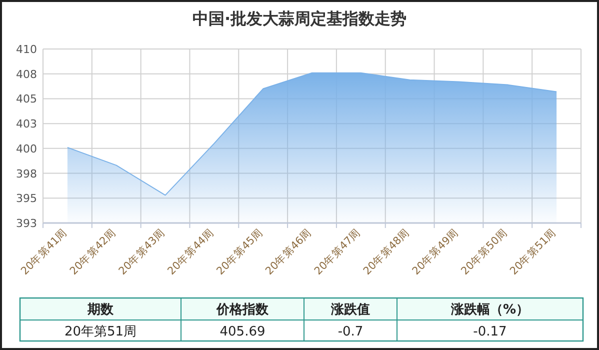 Image resolution: width=599 pixels, height=350 pixels. Describe the element at coordinates (26, 74) in the screenshot. I see `y-tick-label: 408` at that location.